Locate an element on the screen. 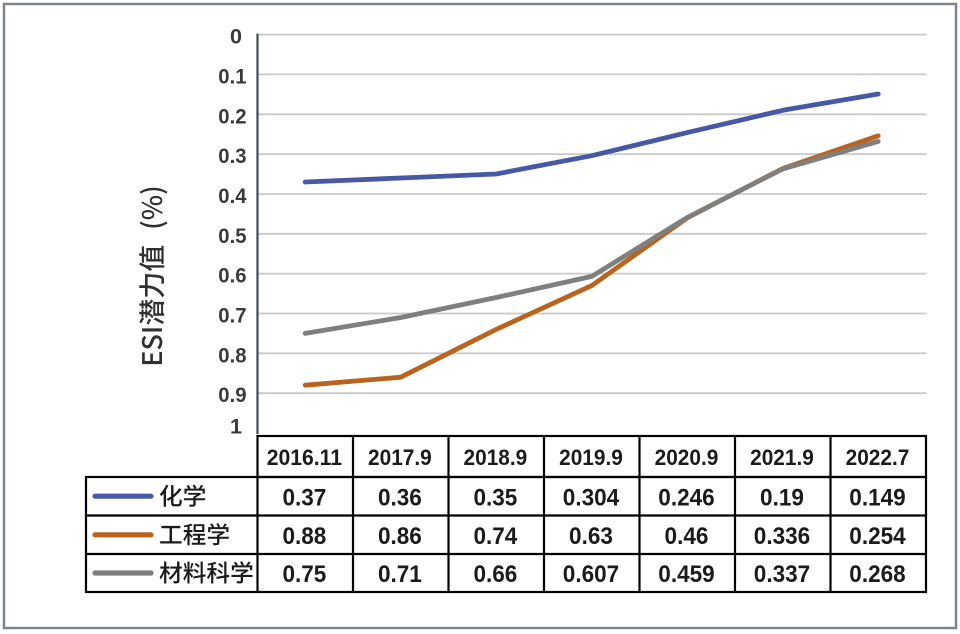 The width and height of the screenshot is (960, 634). svg-text: 0.304 is located at coordinates (591, 497).